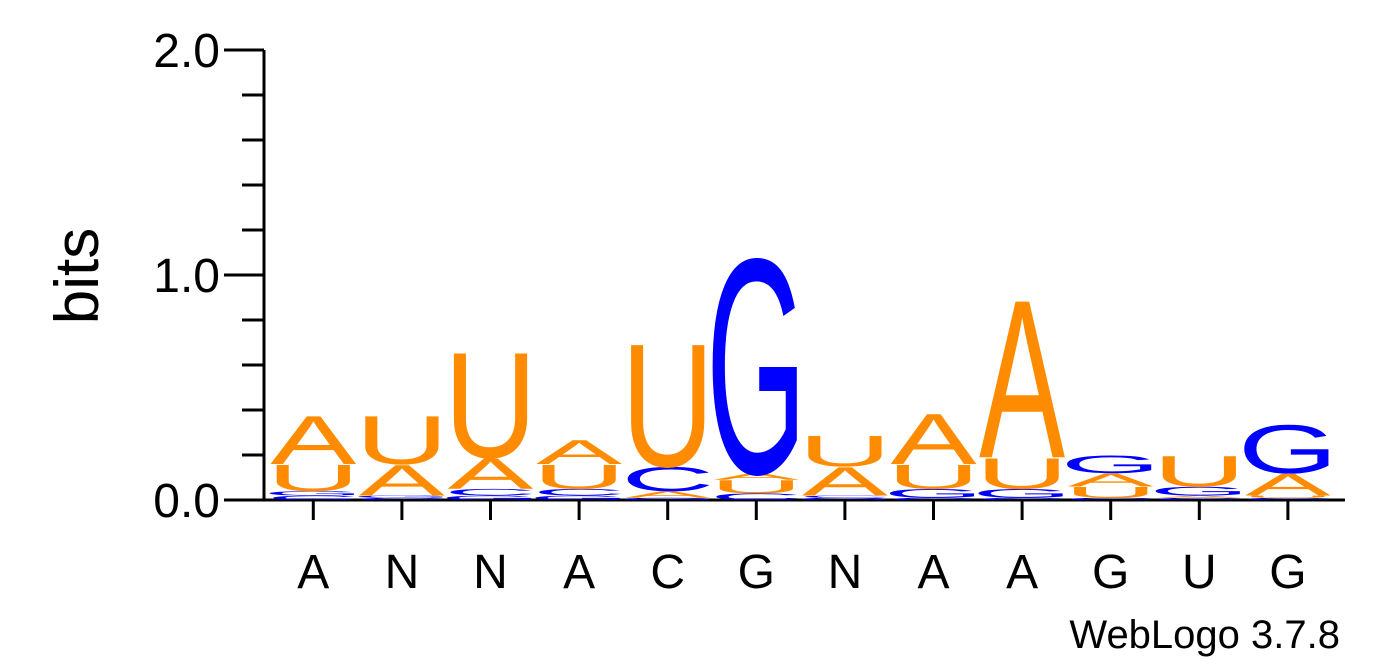 This screenshot has height=667, width=1392. Describe the element at coordinates (77, 276) in the screenshot. I see `y-axis-label: bits` at that location.